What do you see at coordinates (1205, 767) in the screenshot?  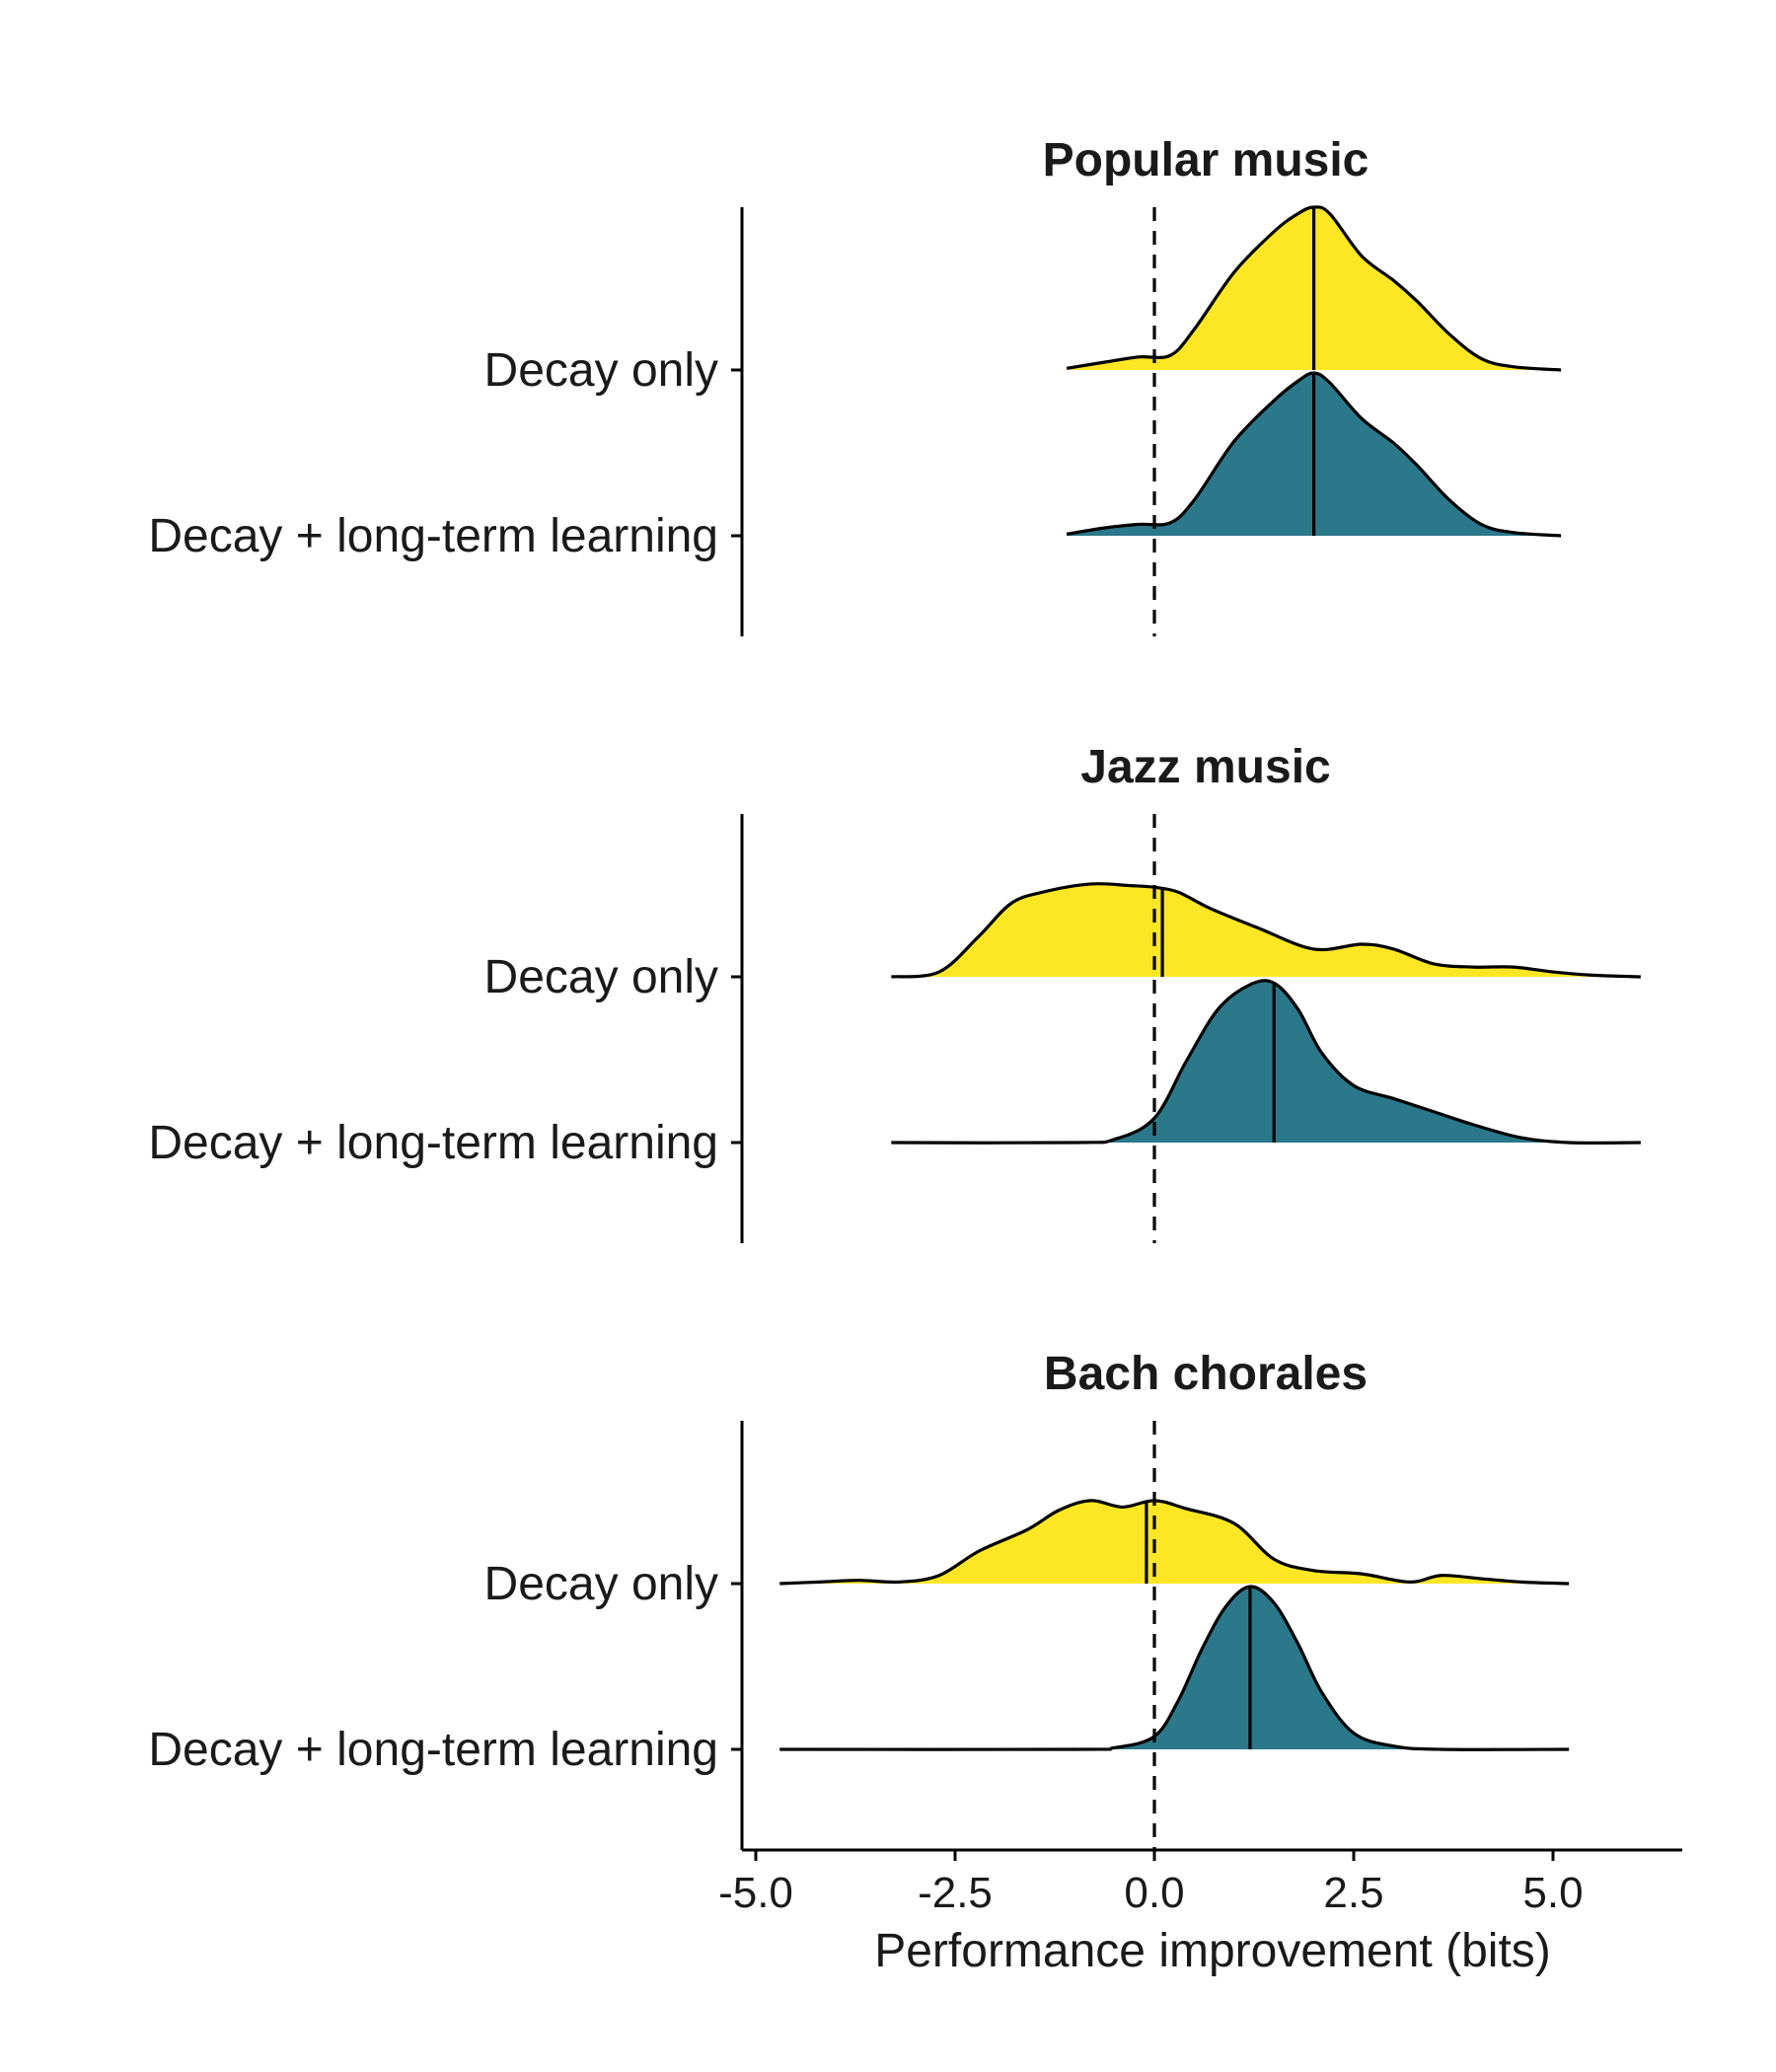 I see `panel-title-jazz-music: Jazz music` at bounding box center [1205, 767].